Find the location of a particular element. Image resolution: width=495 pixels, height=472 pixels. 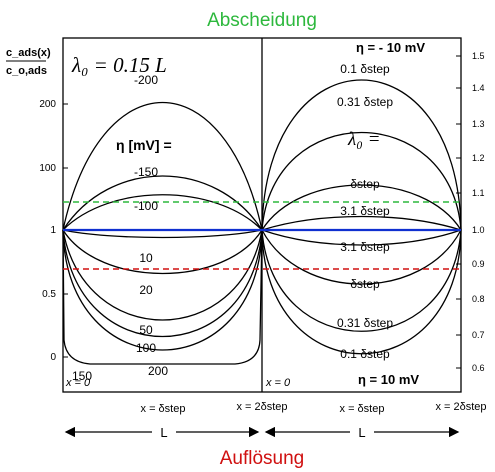

left-series-label: 10 is located at coordinates (146, 258).